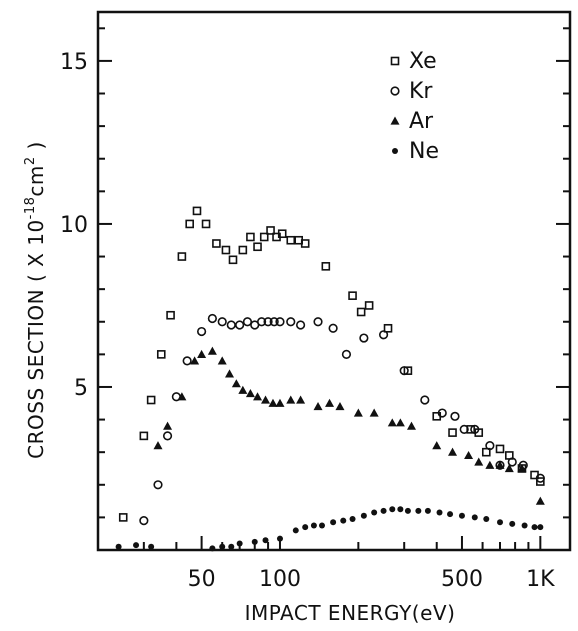 The image size is (578, 631). What do you see at coordinates (395, 91) in the screenshot?
I see `legend-marker-kr` at bounding box center [395, 91].